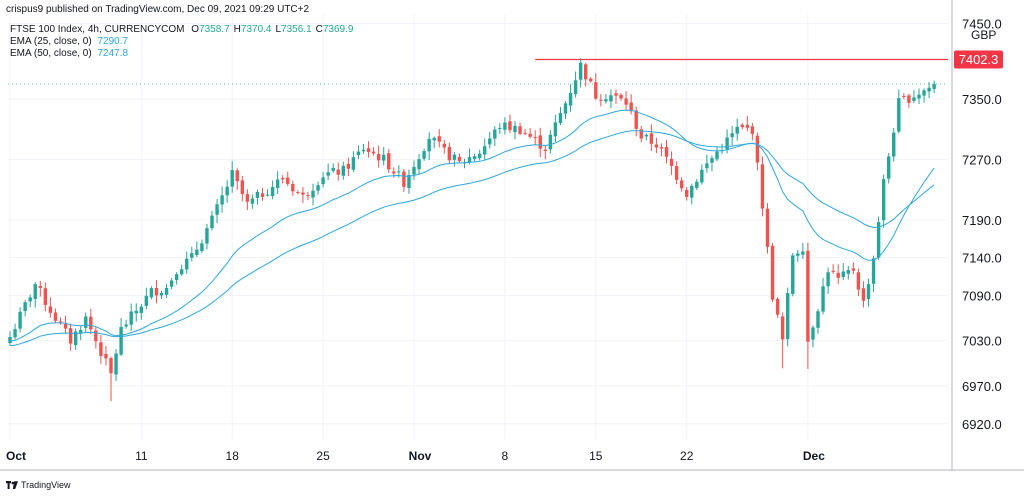 The height and width of the screenshot is (497, 1024). Describe the element at coordinates (478, 71) in the screenshot. I see `resistance-level` at that location.